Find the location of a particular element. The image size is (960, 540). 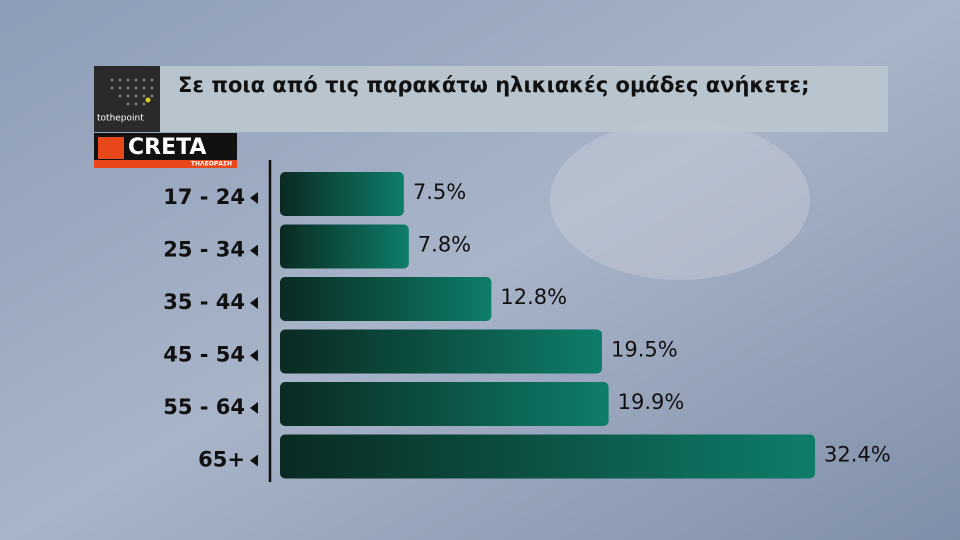

value-label: 19.5% is located at coordinates (644, 350).